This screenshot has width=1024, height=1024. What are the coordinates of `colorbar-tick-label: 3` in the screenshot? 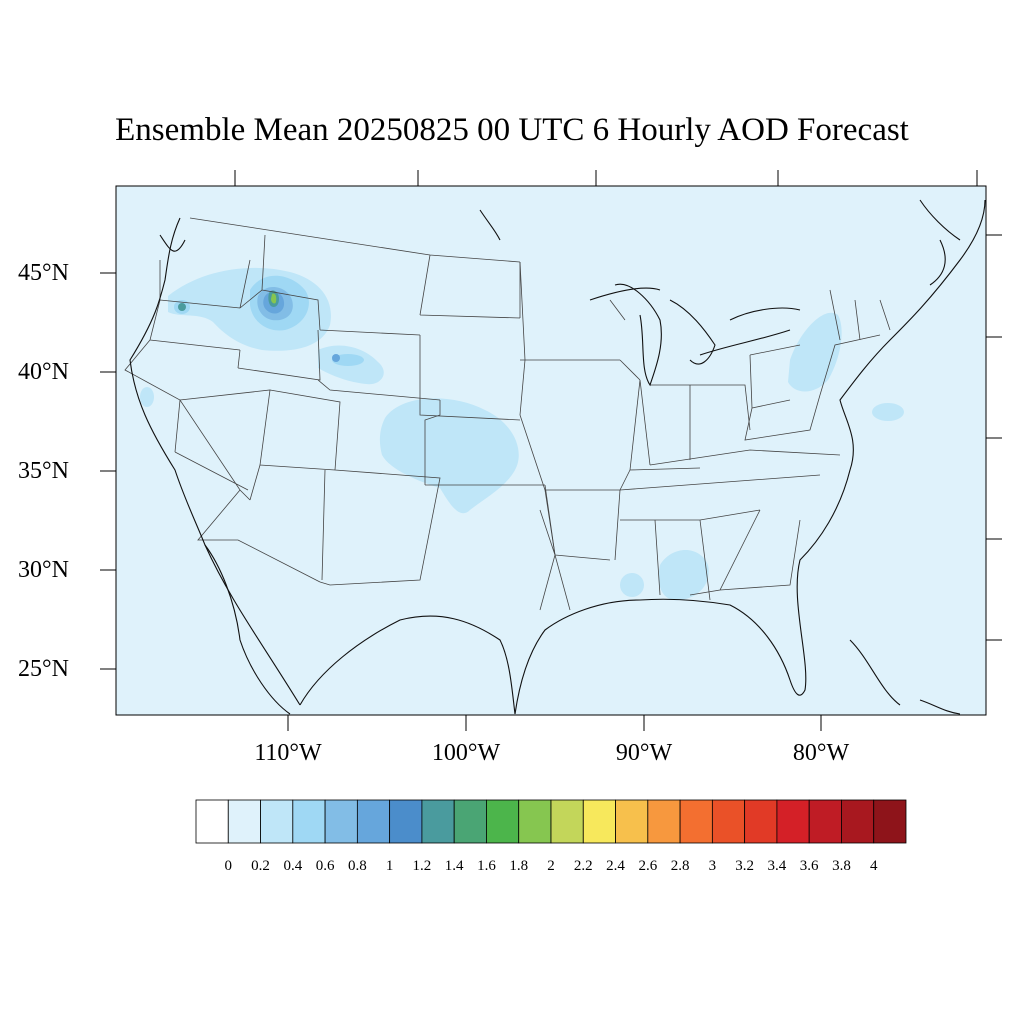 It's located at (712, 866).